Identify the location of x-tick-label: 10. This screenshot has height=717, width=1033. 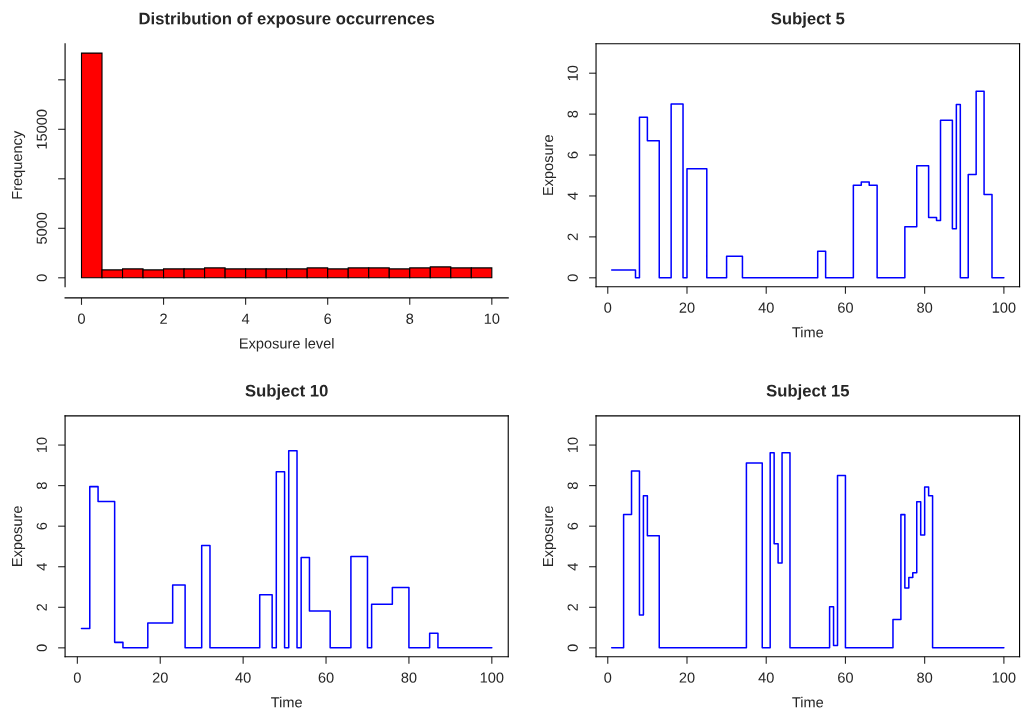
(492, 318).